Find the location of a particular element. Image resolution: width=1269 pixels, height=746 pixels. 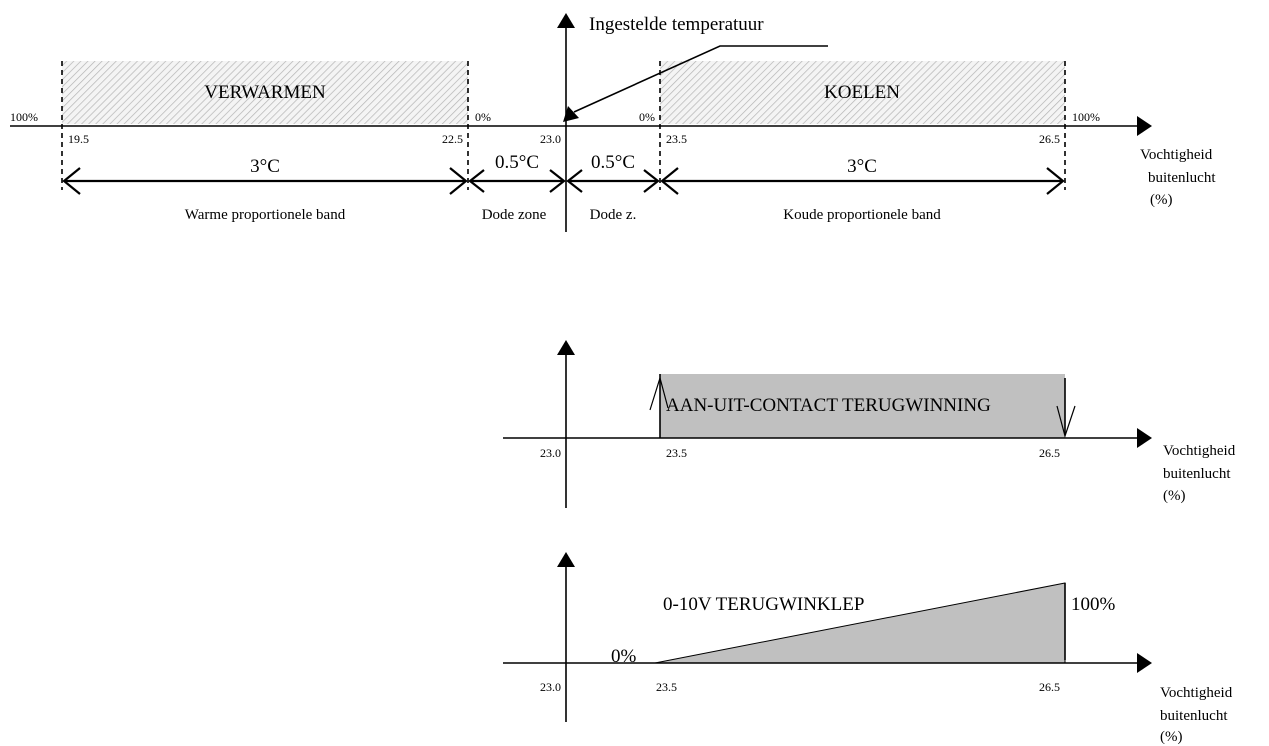

top-axis-title-2: buitenlucht is located at coordinates (1182, 178).